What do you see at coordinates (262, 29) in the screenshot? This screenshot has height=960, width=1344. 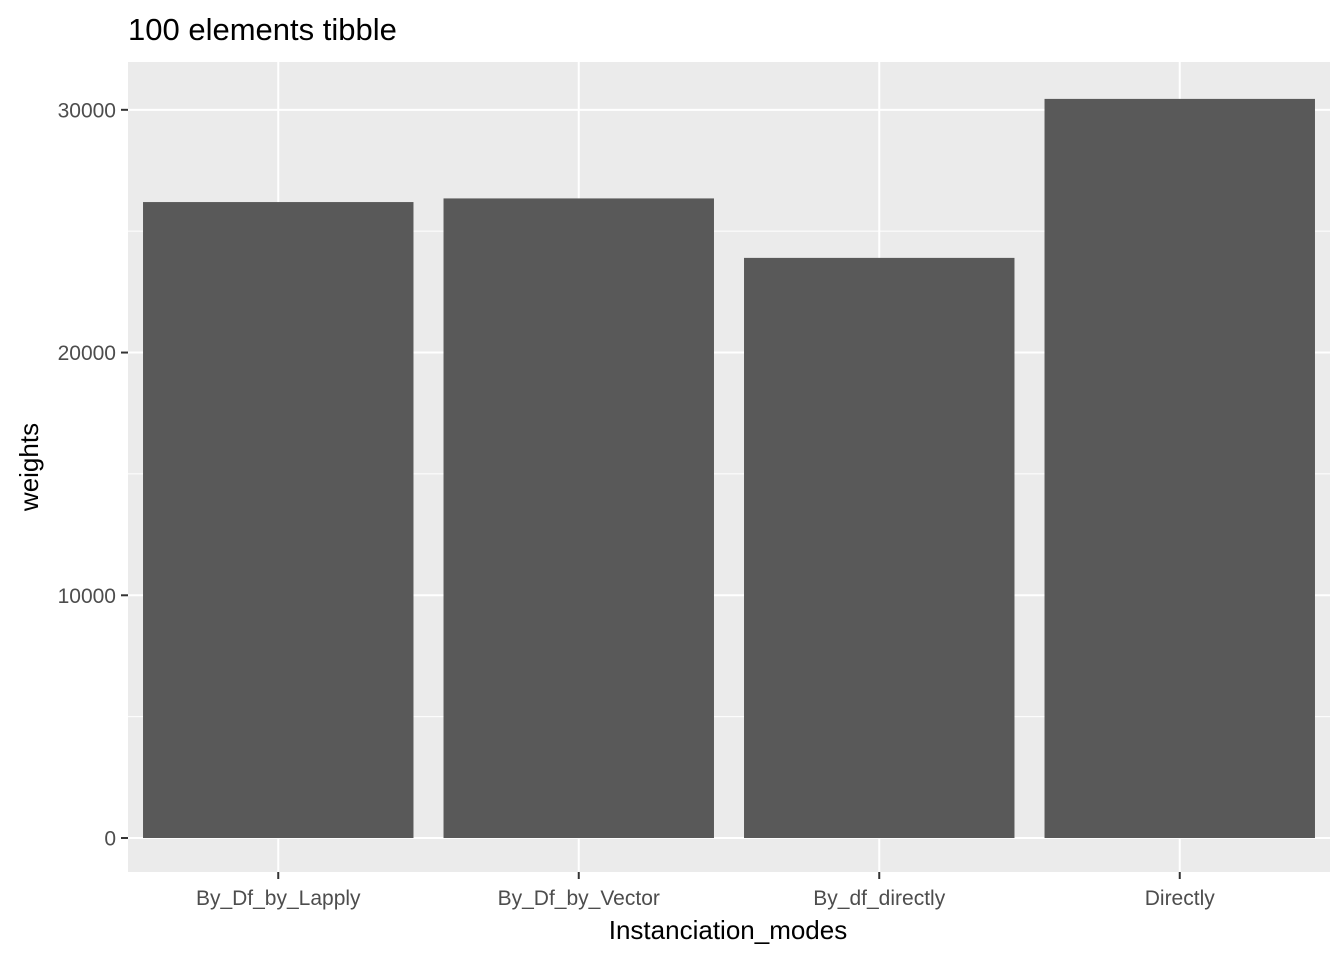 I see `chart-title: 100 elements tibble` at bounding box center [262, 29].